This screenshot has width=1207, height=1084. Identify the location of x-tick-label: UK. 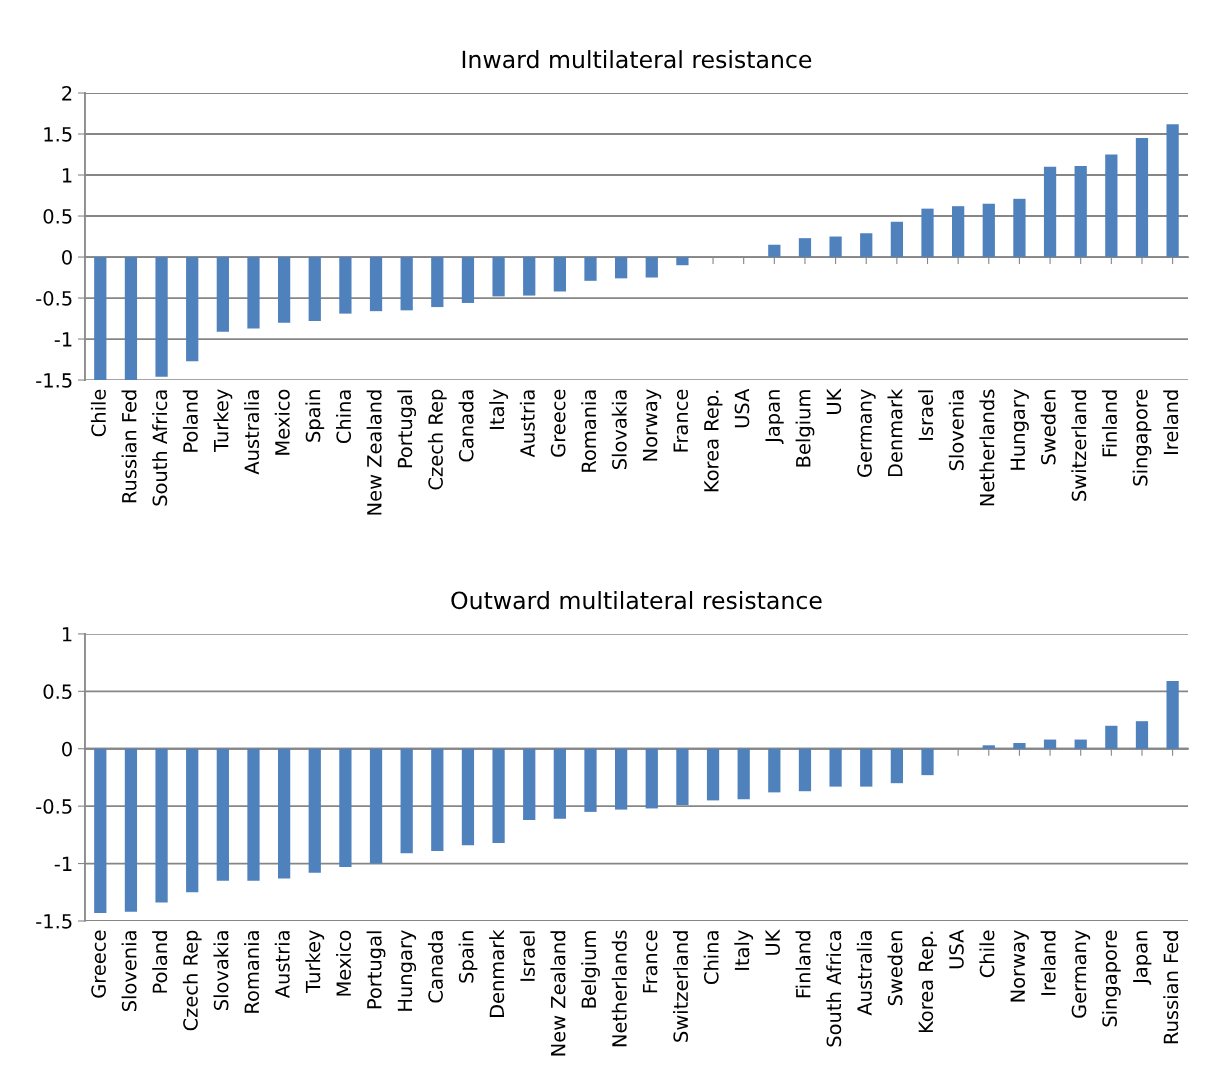
(834, 401).